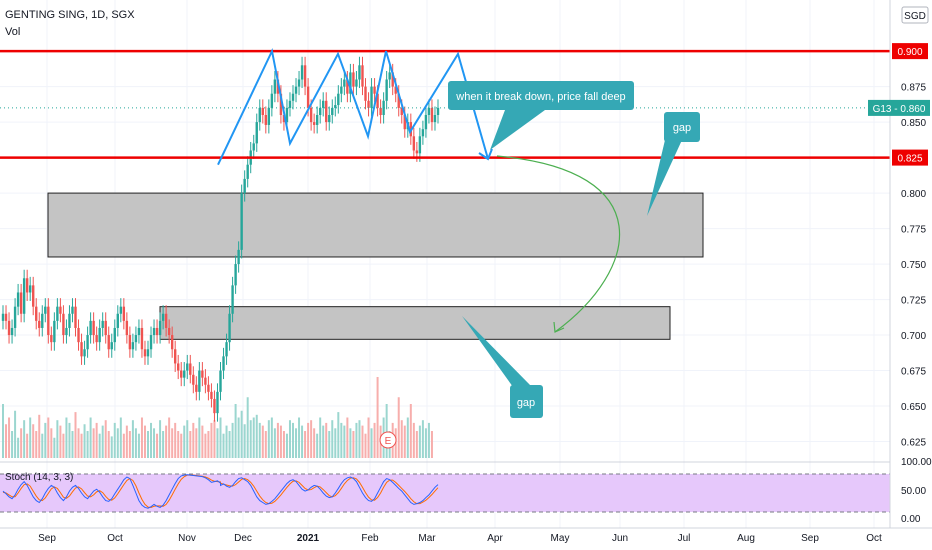 The width and height of the screenshot is (932, 550). I want to click on pattern-line, so click(353, 106).